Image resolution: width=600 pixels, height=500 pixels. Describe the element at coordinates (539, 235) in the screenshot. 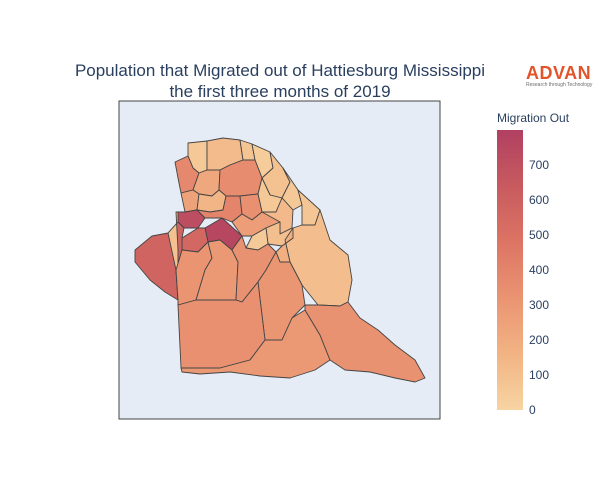

I see `colorbar-tick-label: 500` at that location.